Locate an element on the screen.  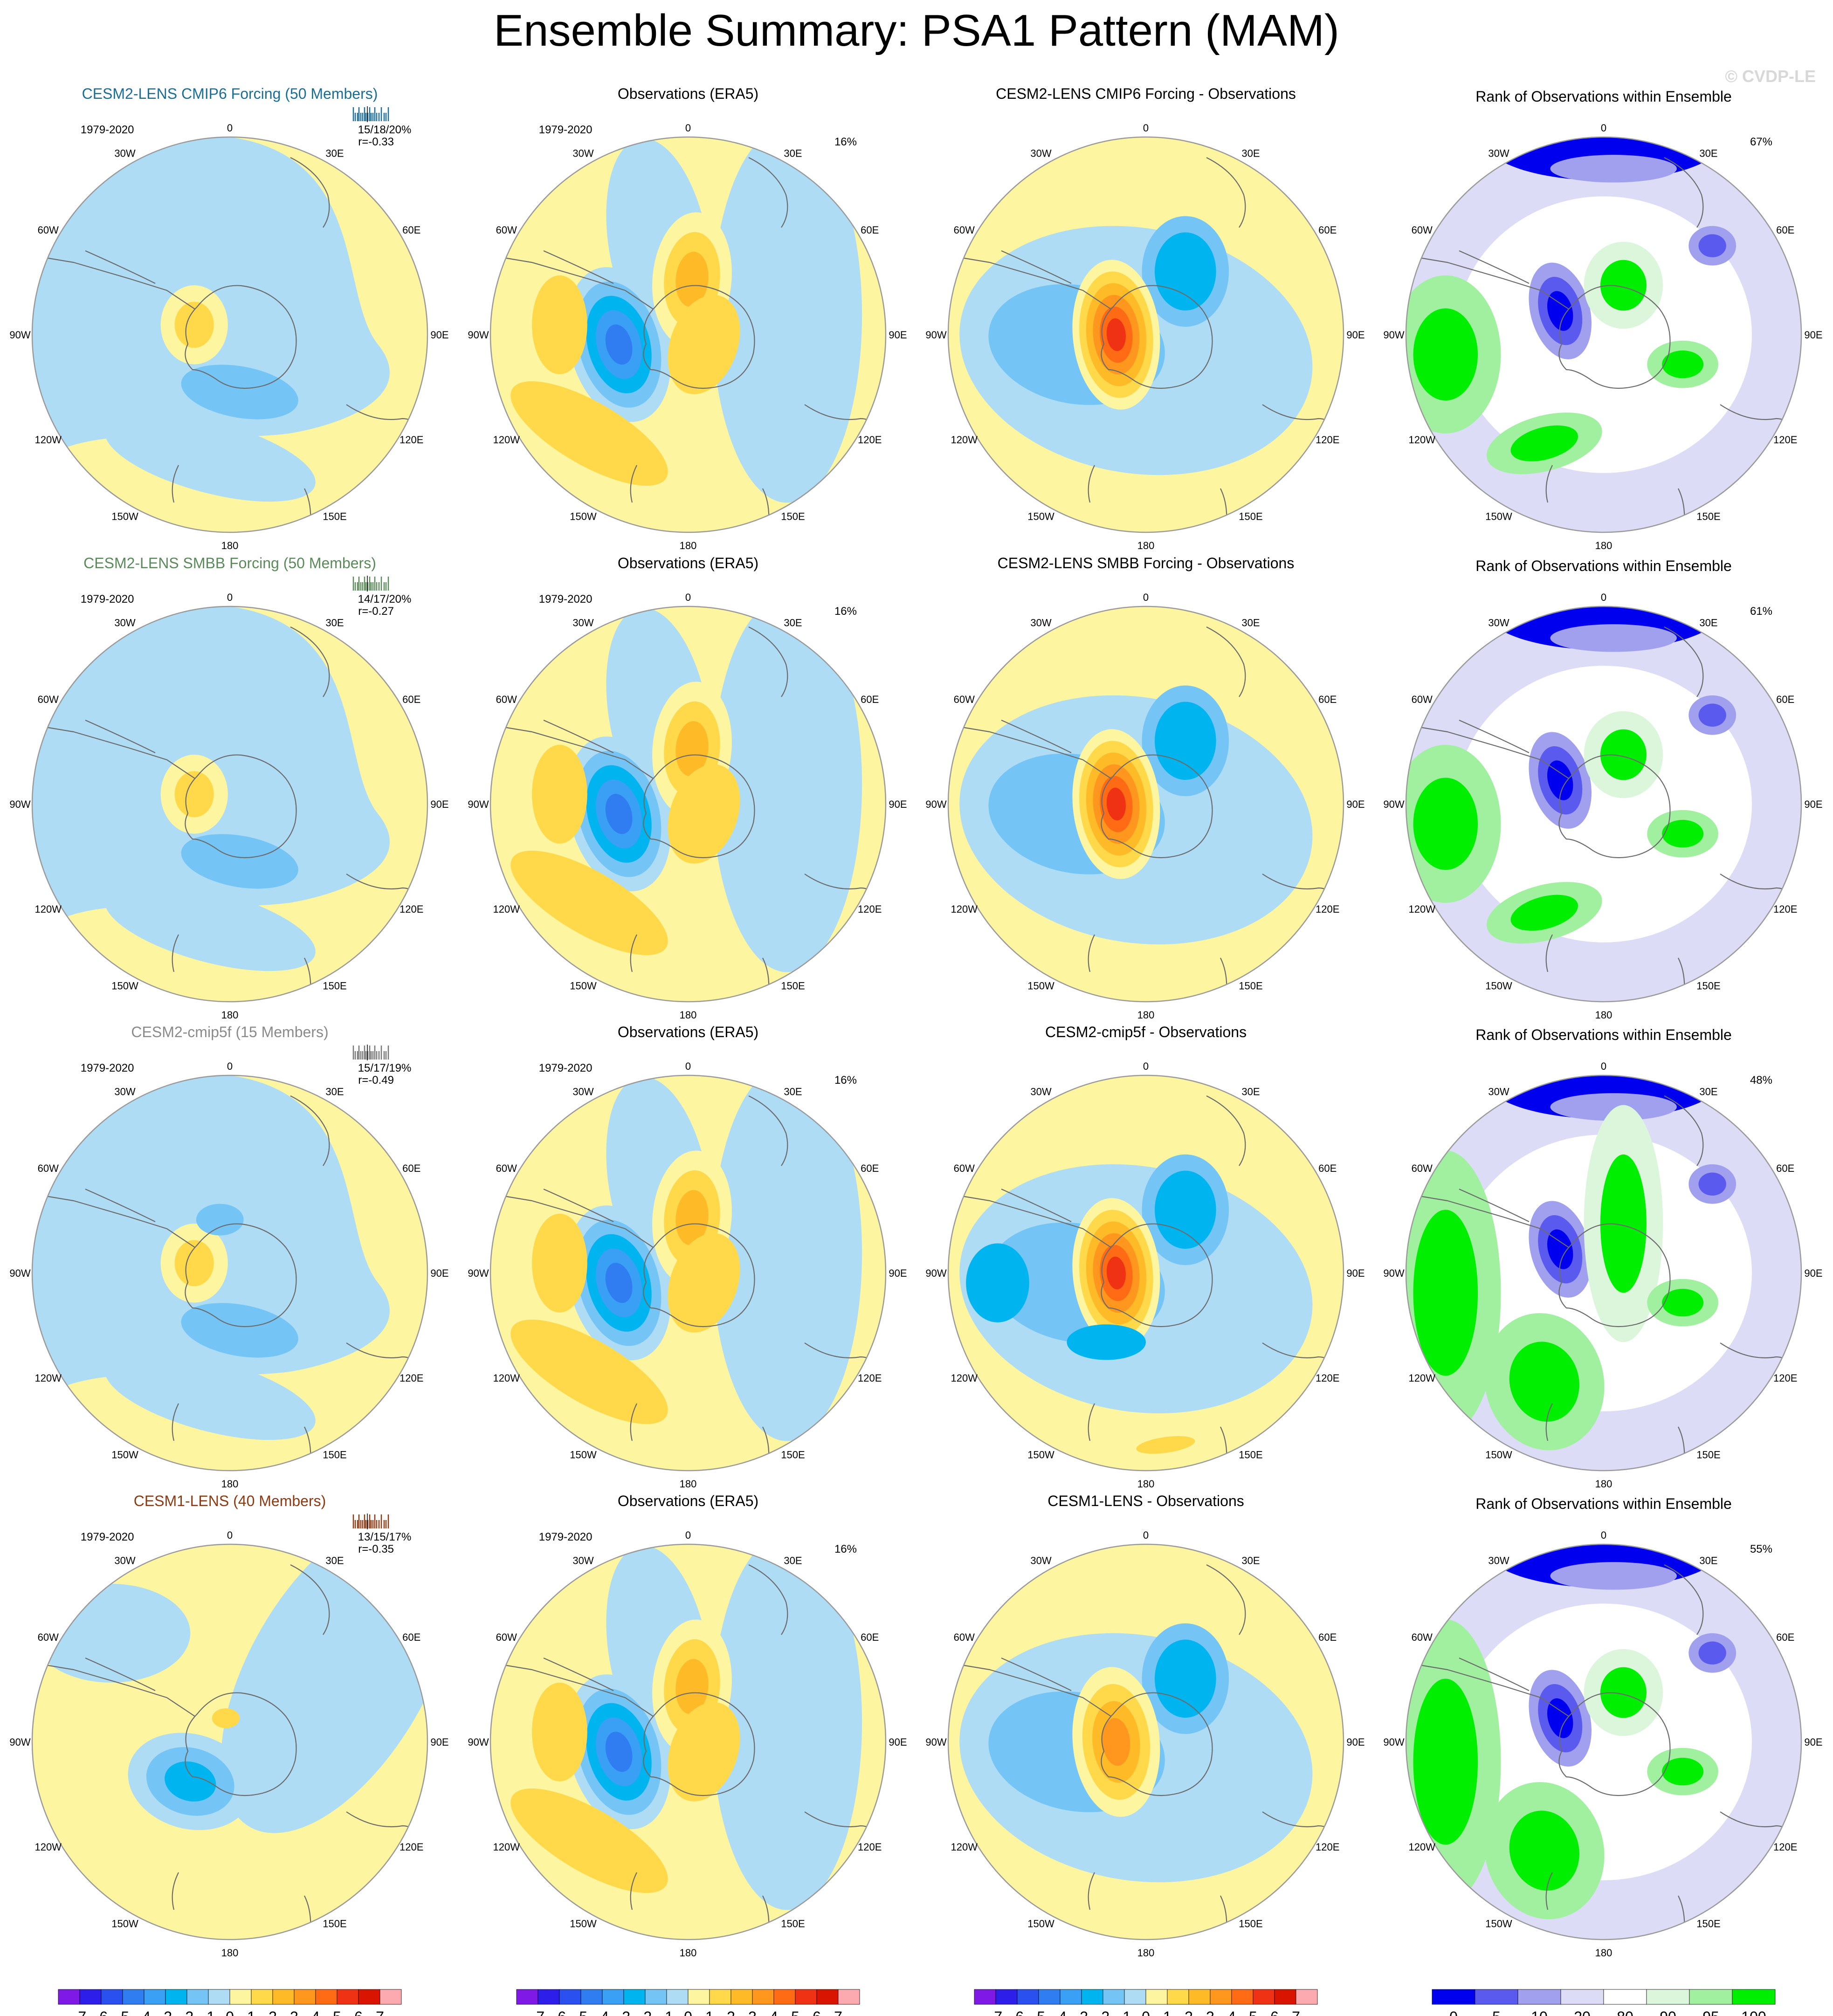
colorbar-tick-label: 7 is located at coordinates (380, 2012).